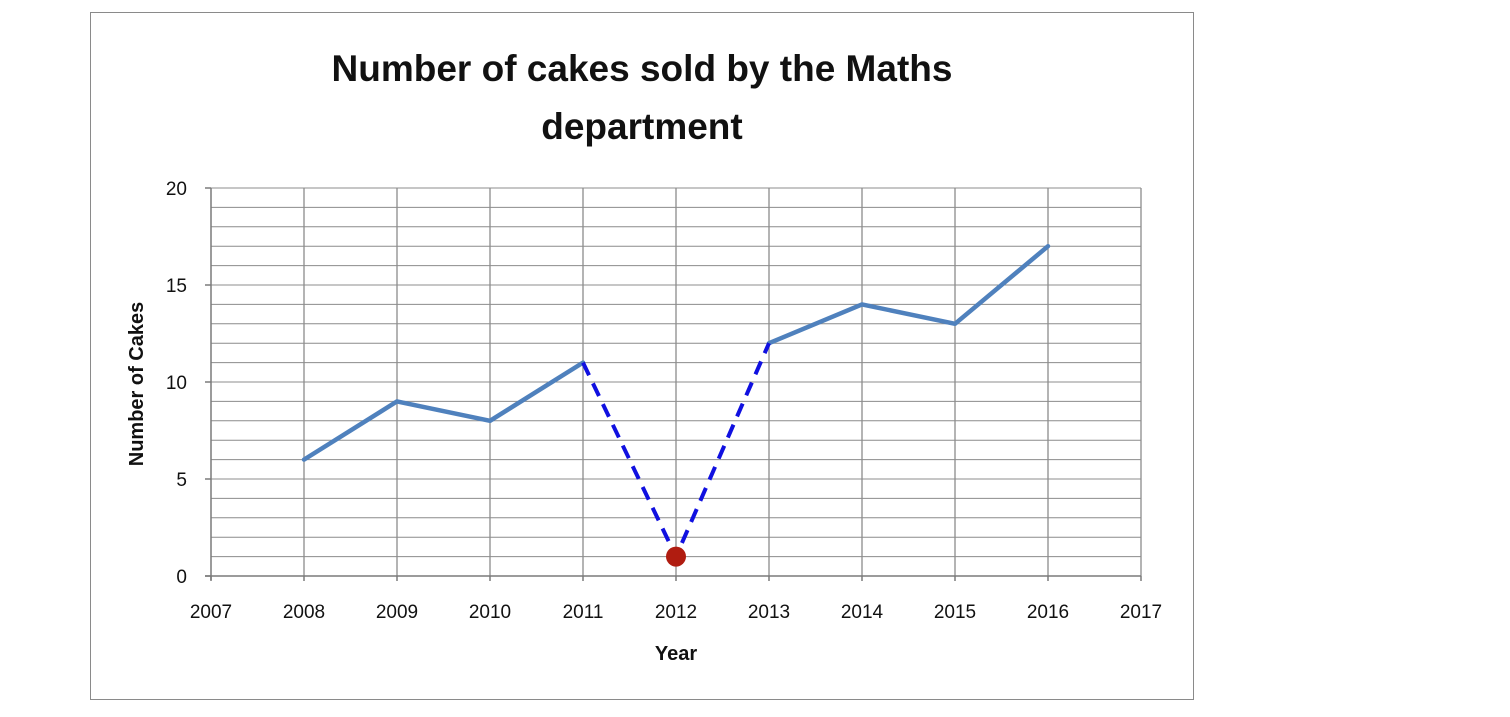  I want to click on x-tick-label: 2016, so click(1048, 612).